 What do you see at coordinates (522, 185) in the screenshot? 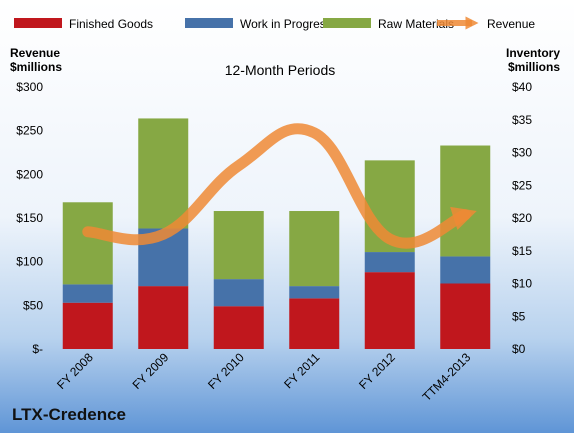
I see `right-tick-label: $25` at bounding box center [522, 185].